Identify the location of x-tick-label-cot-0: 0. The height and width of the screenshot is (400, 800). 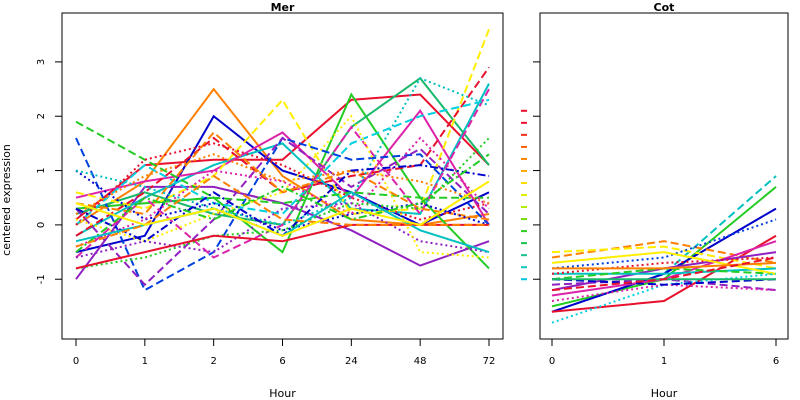
(552, 361).